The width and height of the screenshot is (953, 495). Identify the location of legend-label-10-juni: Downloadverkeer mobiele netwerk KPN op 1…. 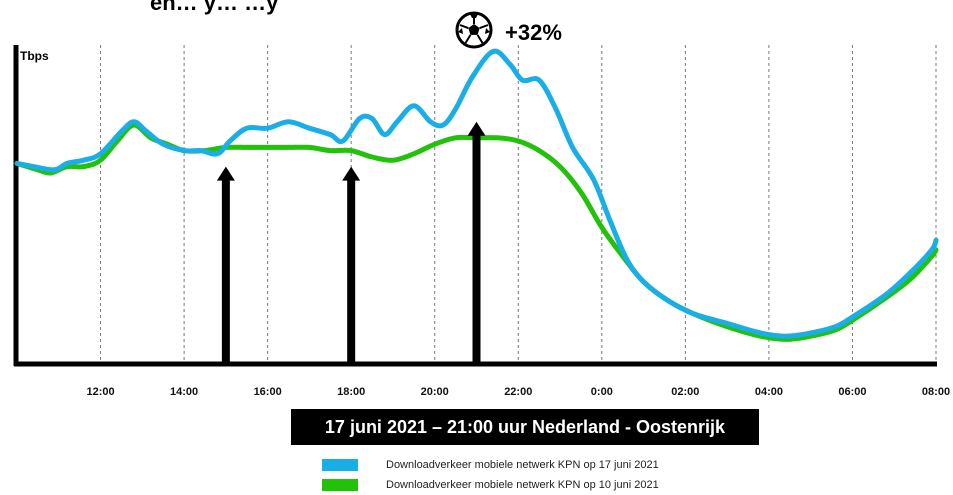
(522, 485).